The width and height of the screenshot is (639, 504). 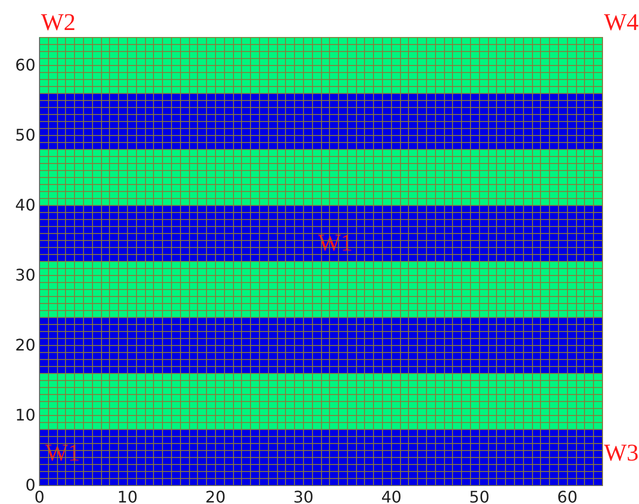 What do you see at coordinates (127, 496) in the screenshot?
I see `x-tick-label: 10` at bounding box center [127, 496].